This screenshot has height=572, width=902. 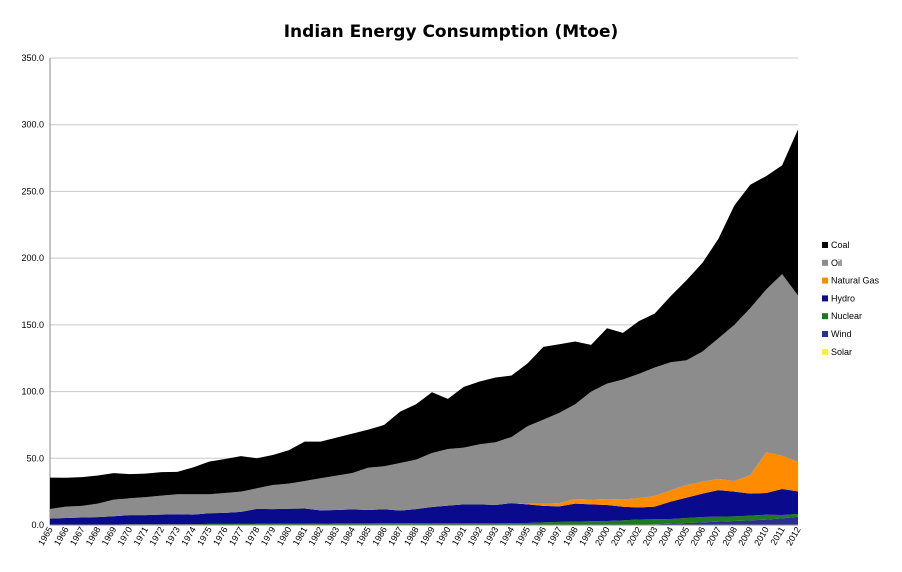 What do you see at coordinates (236, 536) in the screenshot?
I see `x-tick-label: 1977` at bounding box center [236, 536].